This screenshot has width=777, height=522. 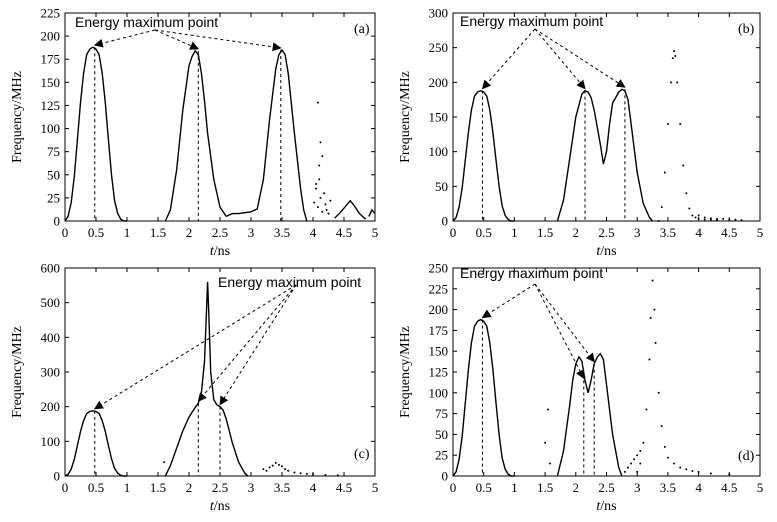 I want to click on y-tick-label: 600, so click(x=51, y=268).